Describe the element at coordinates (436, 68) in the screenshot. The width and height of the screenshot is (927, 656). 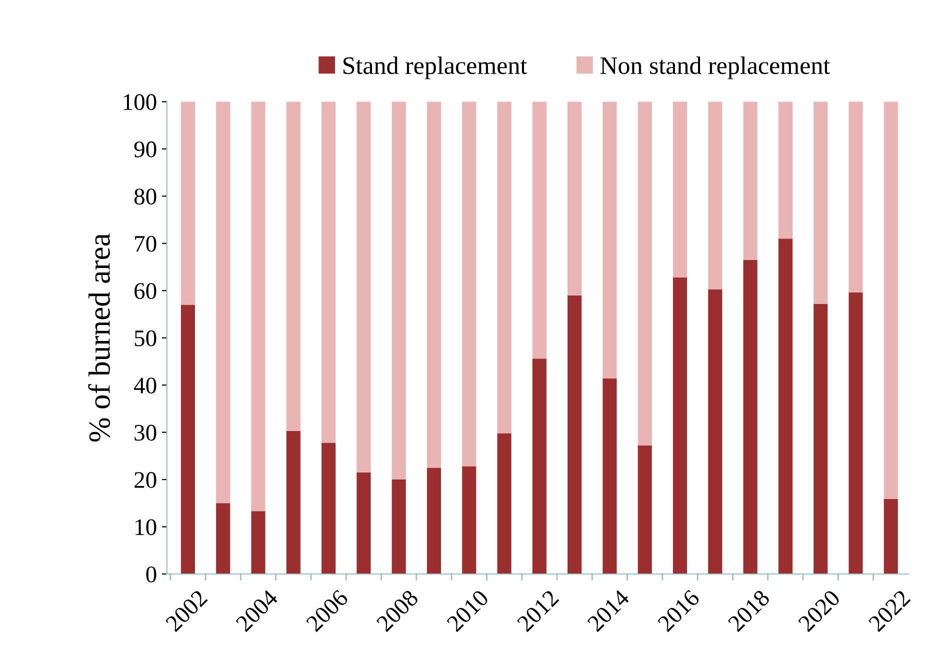
I see `legend-label: Stand replacement` at that location.